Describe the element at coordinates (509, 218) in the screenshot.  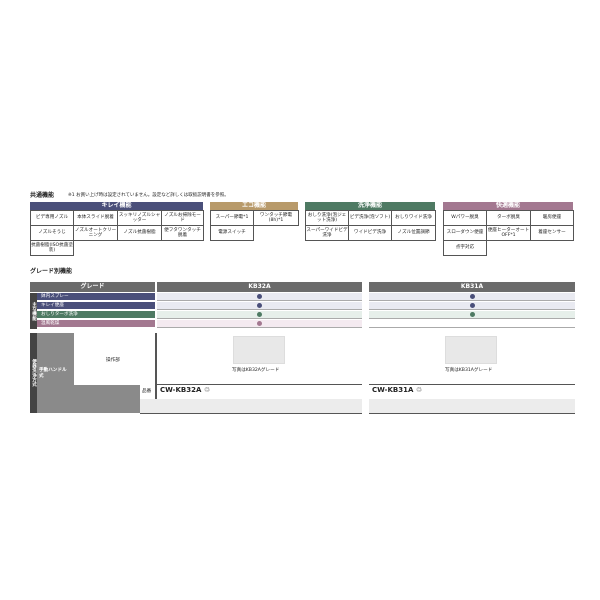
I see `feature-cell: ターボ脱臭` at that location.